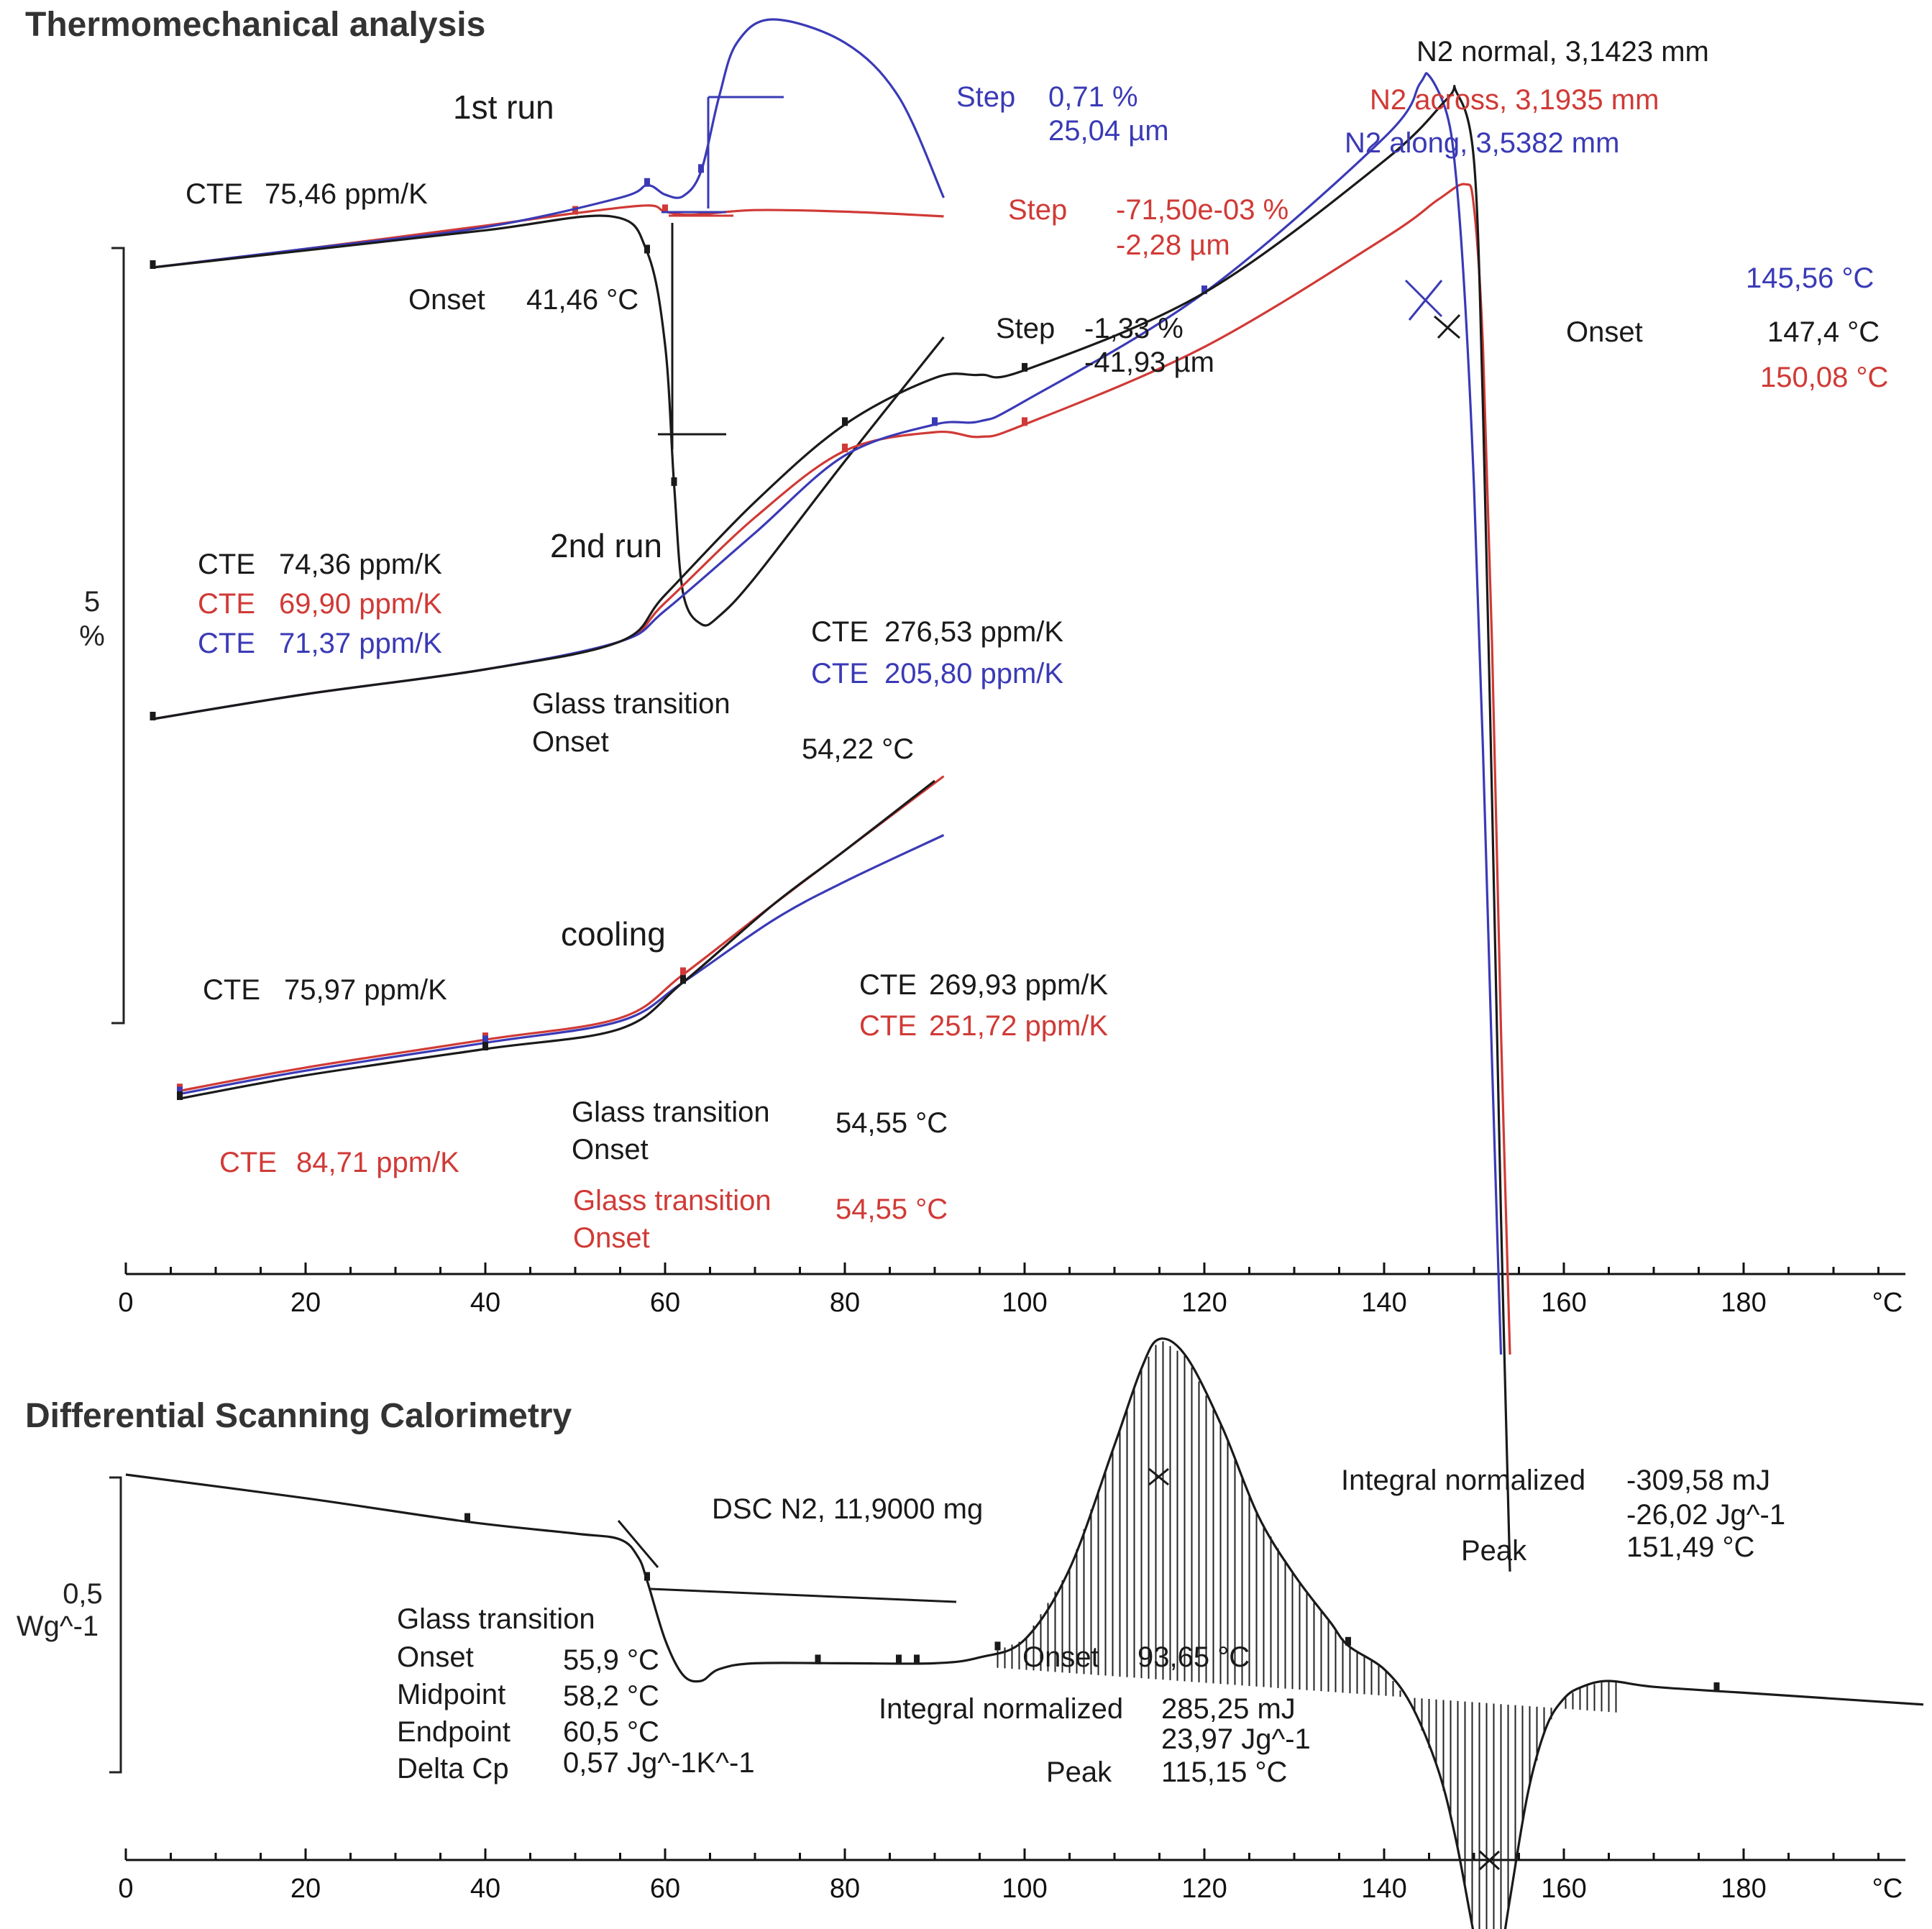 This screenshot has width=1932, height=1929. Describe the element at coordinates (1204, 1303) in the screenshot. I see `tma-tick-label: 120` at that location.